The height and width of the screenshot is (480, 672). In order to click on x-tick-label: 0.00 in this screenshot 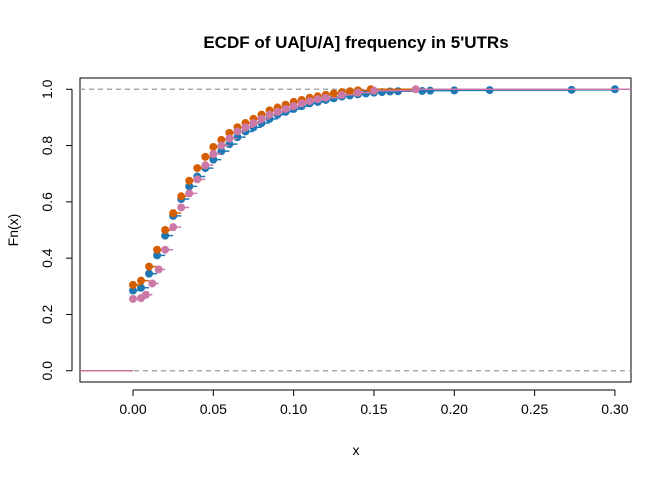, I will do `click(132, 409)`.